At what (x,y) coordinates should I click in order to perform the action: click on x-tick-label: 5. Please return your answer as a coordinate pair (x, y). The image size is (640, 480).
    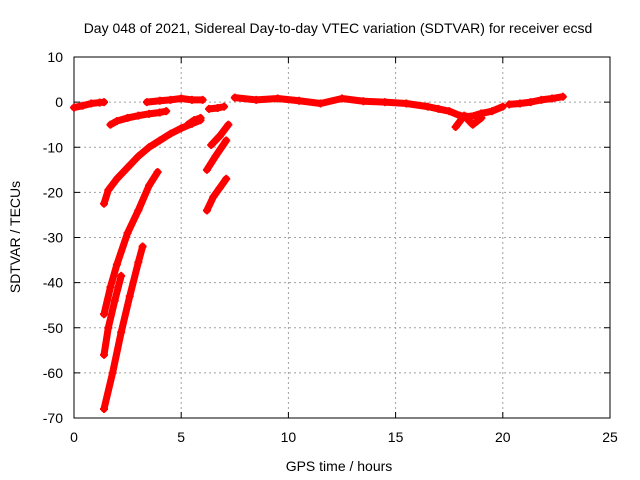
    Looking at the image, I should click on (181, 437).